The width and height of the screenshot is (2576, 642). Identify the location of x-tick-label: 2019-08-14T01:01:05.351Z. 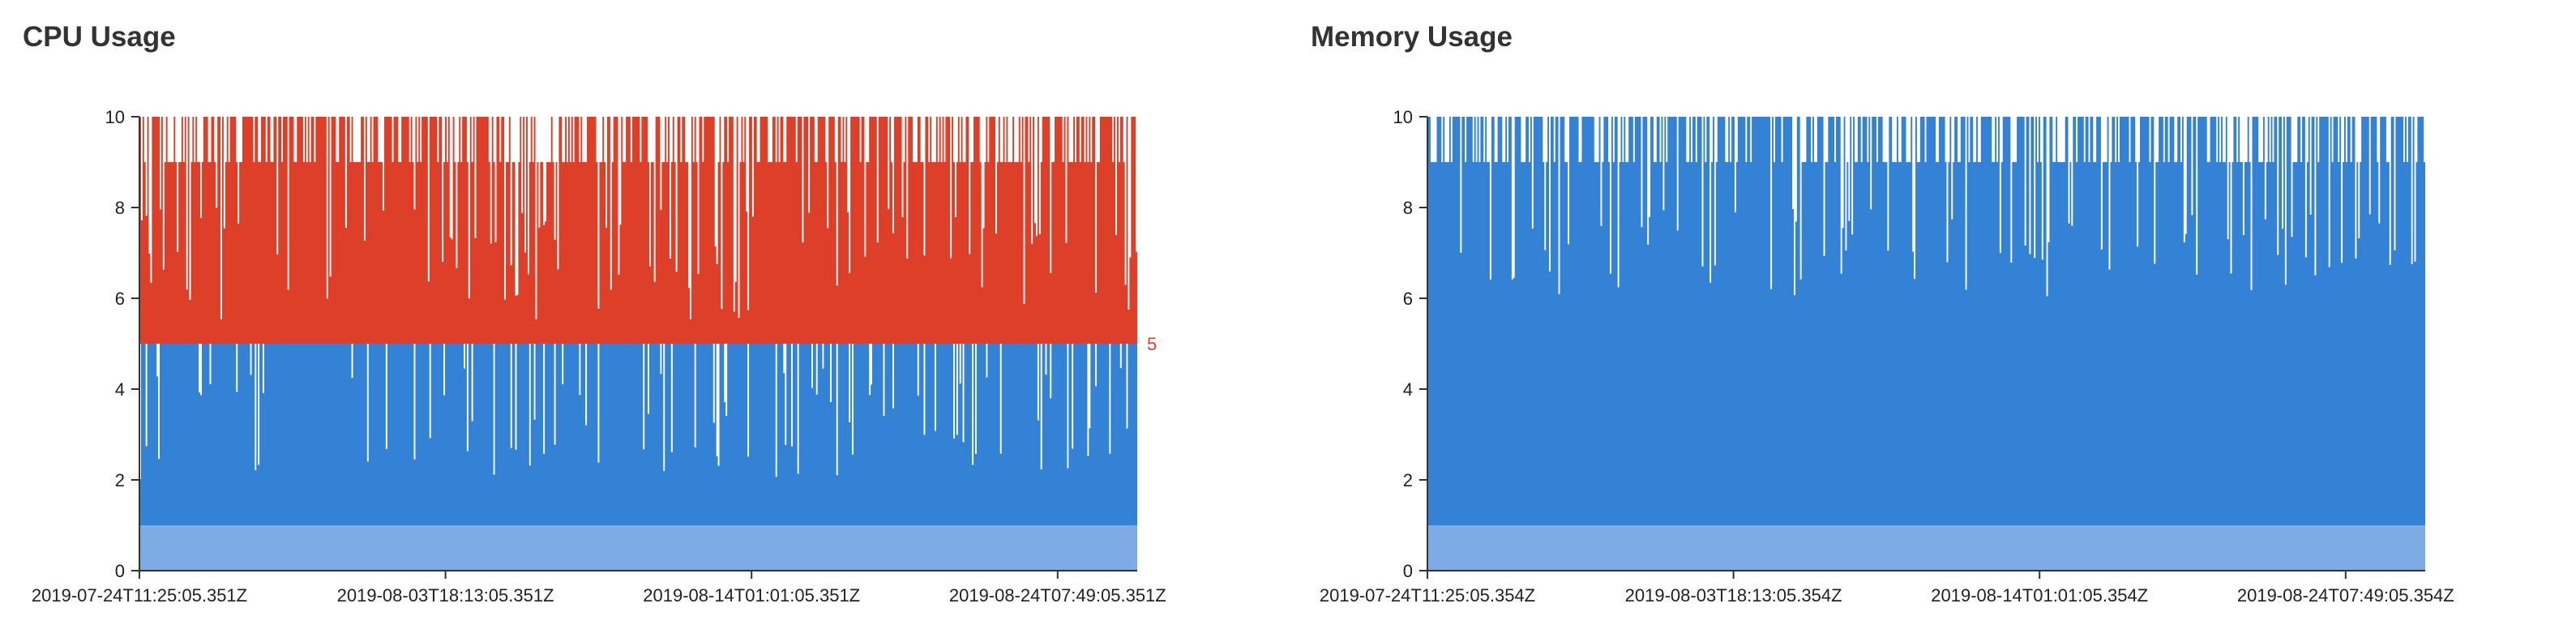
(751, 595).